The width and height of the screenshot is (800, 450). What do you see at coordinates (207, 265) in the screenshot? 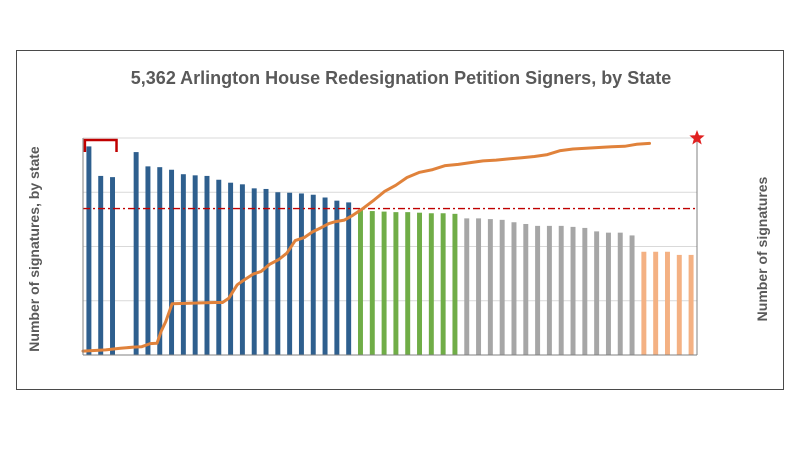
I see `bar-nc` at bounding box center [207, 265].